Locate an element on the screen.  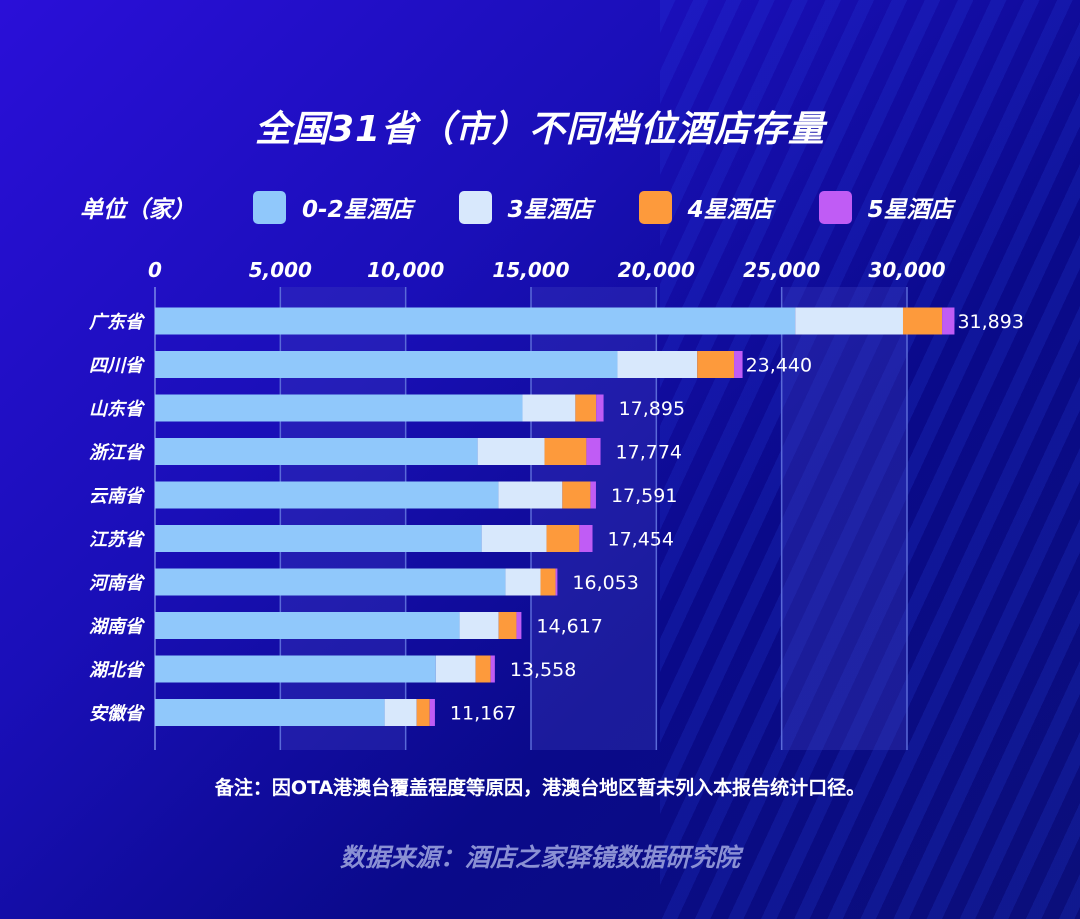
total-data-label: 17,895 is located at coordinates (652, 409).